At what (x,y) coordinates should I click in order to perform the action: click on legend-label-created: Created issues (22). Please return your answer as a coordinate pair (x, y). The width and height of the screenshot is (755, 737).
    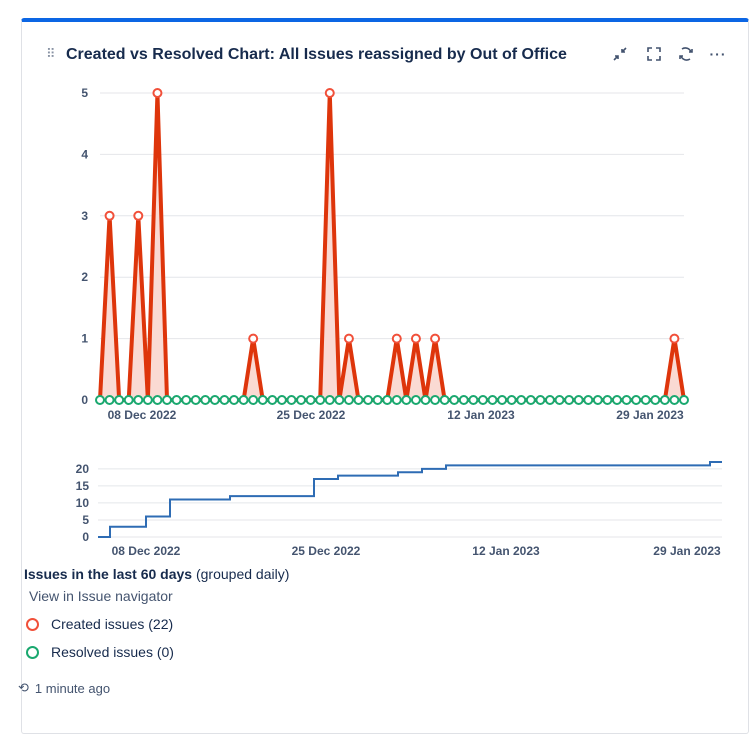
    Looking at the image, I should click on (112, 624).